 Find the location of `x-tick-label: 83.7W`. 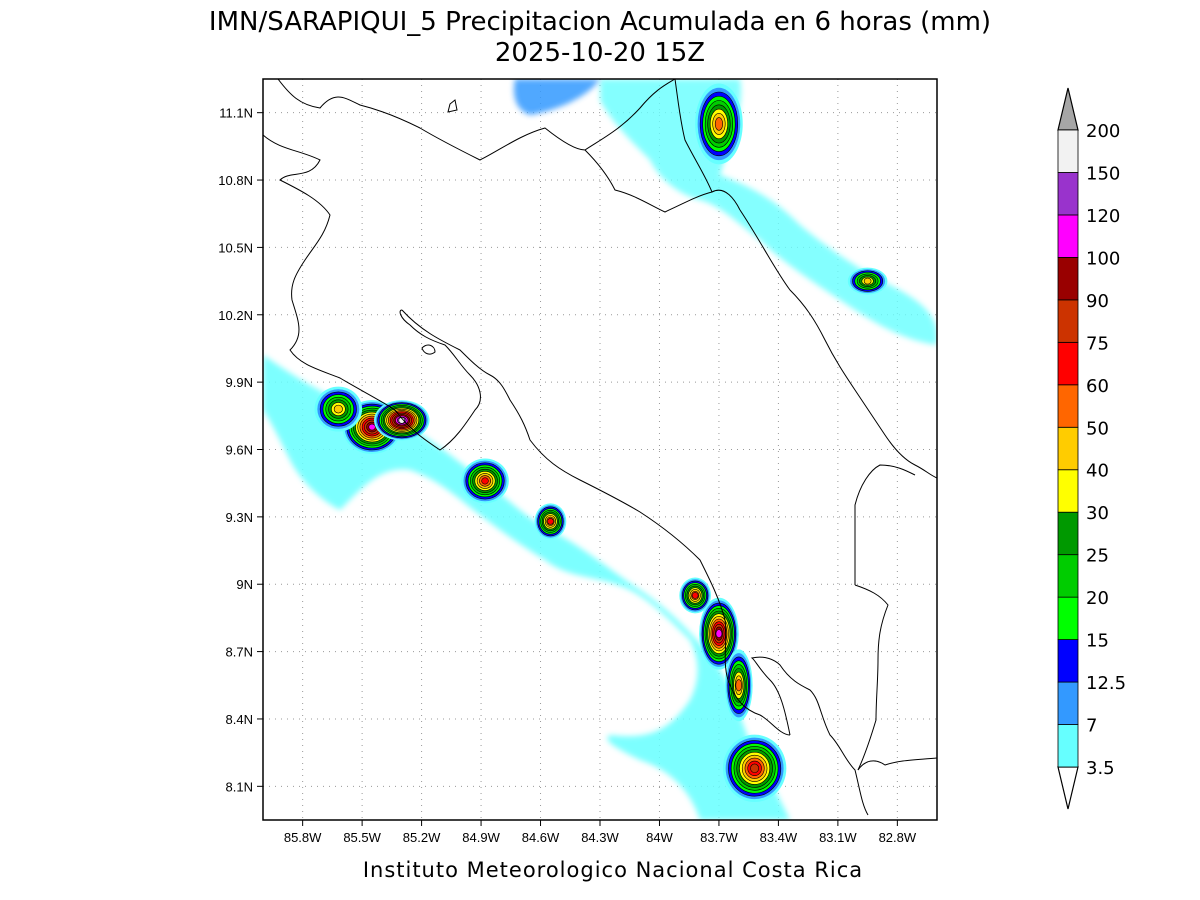

x-tick-label: 83.7W is located at coordinates (719, 837).